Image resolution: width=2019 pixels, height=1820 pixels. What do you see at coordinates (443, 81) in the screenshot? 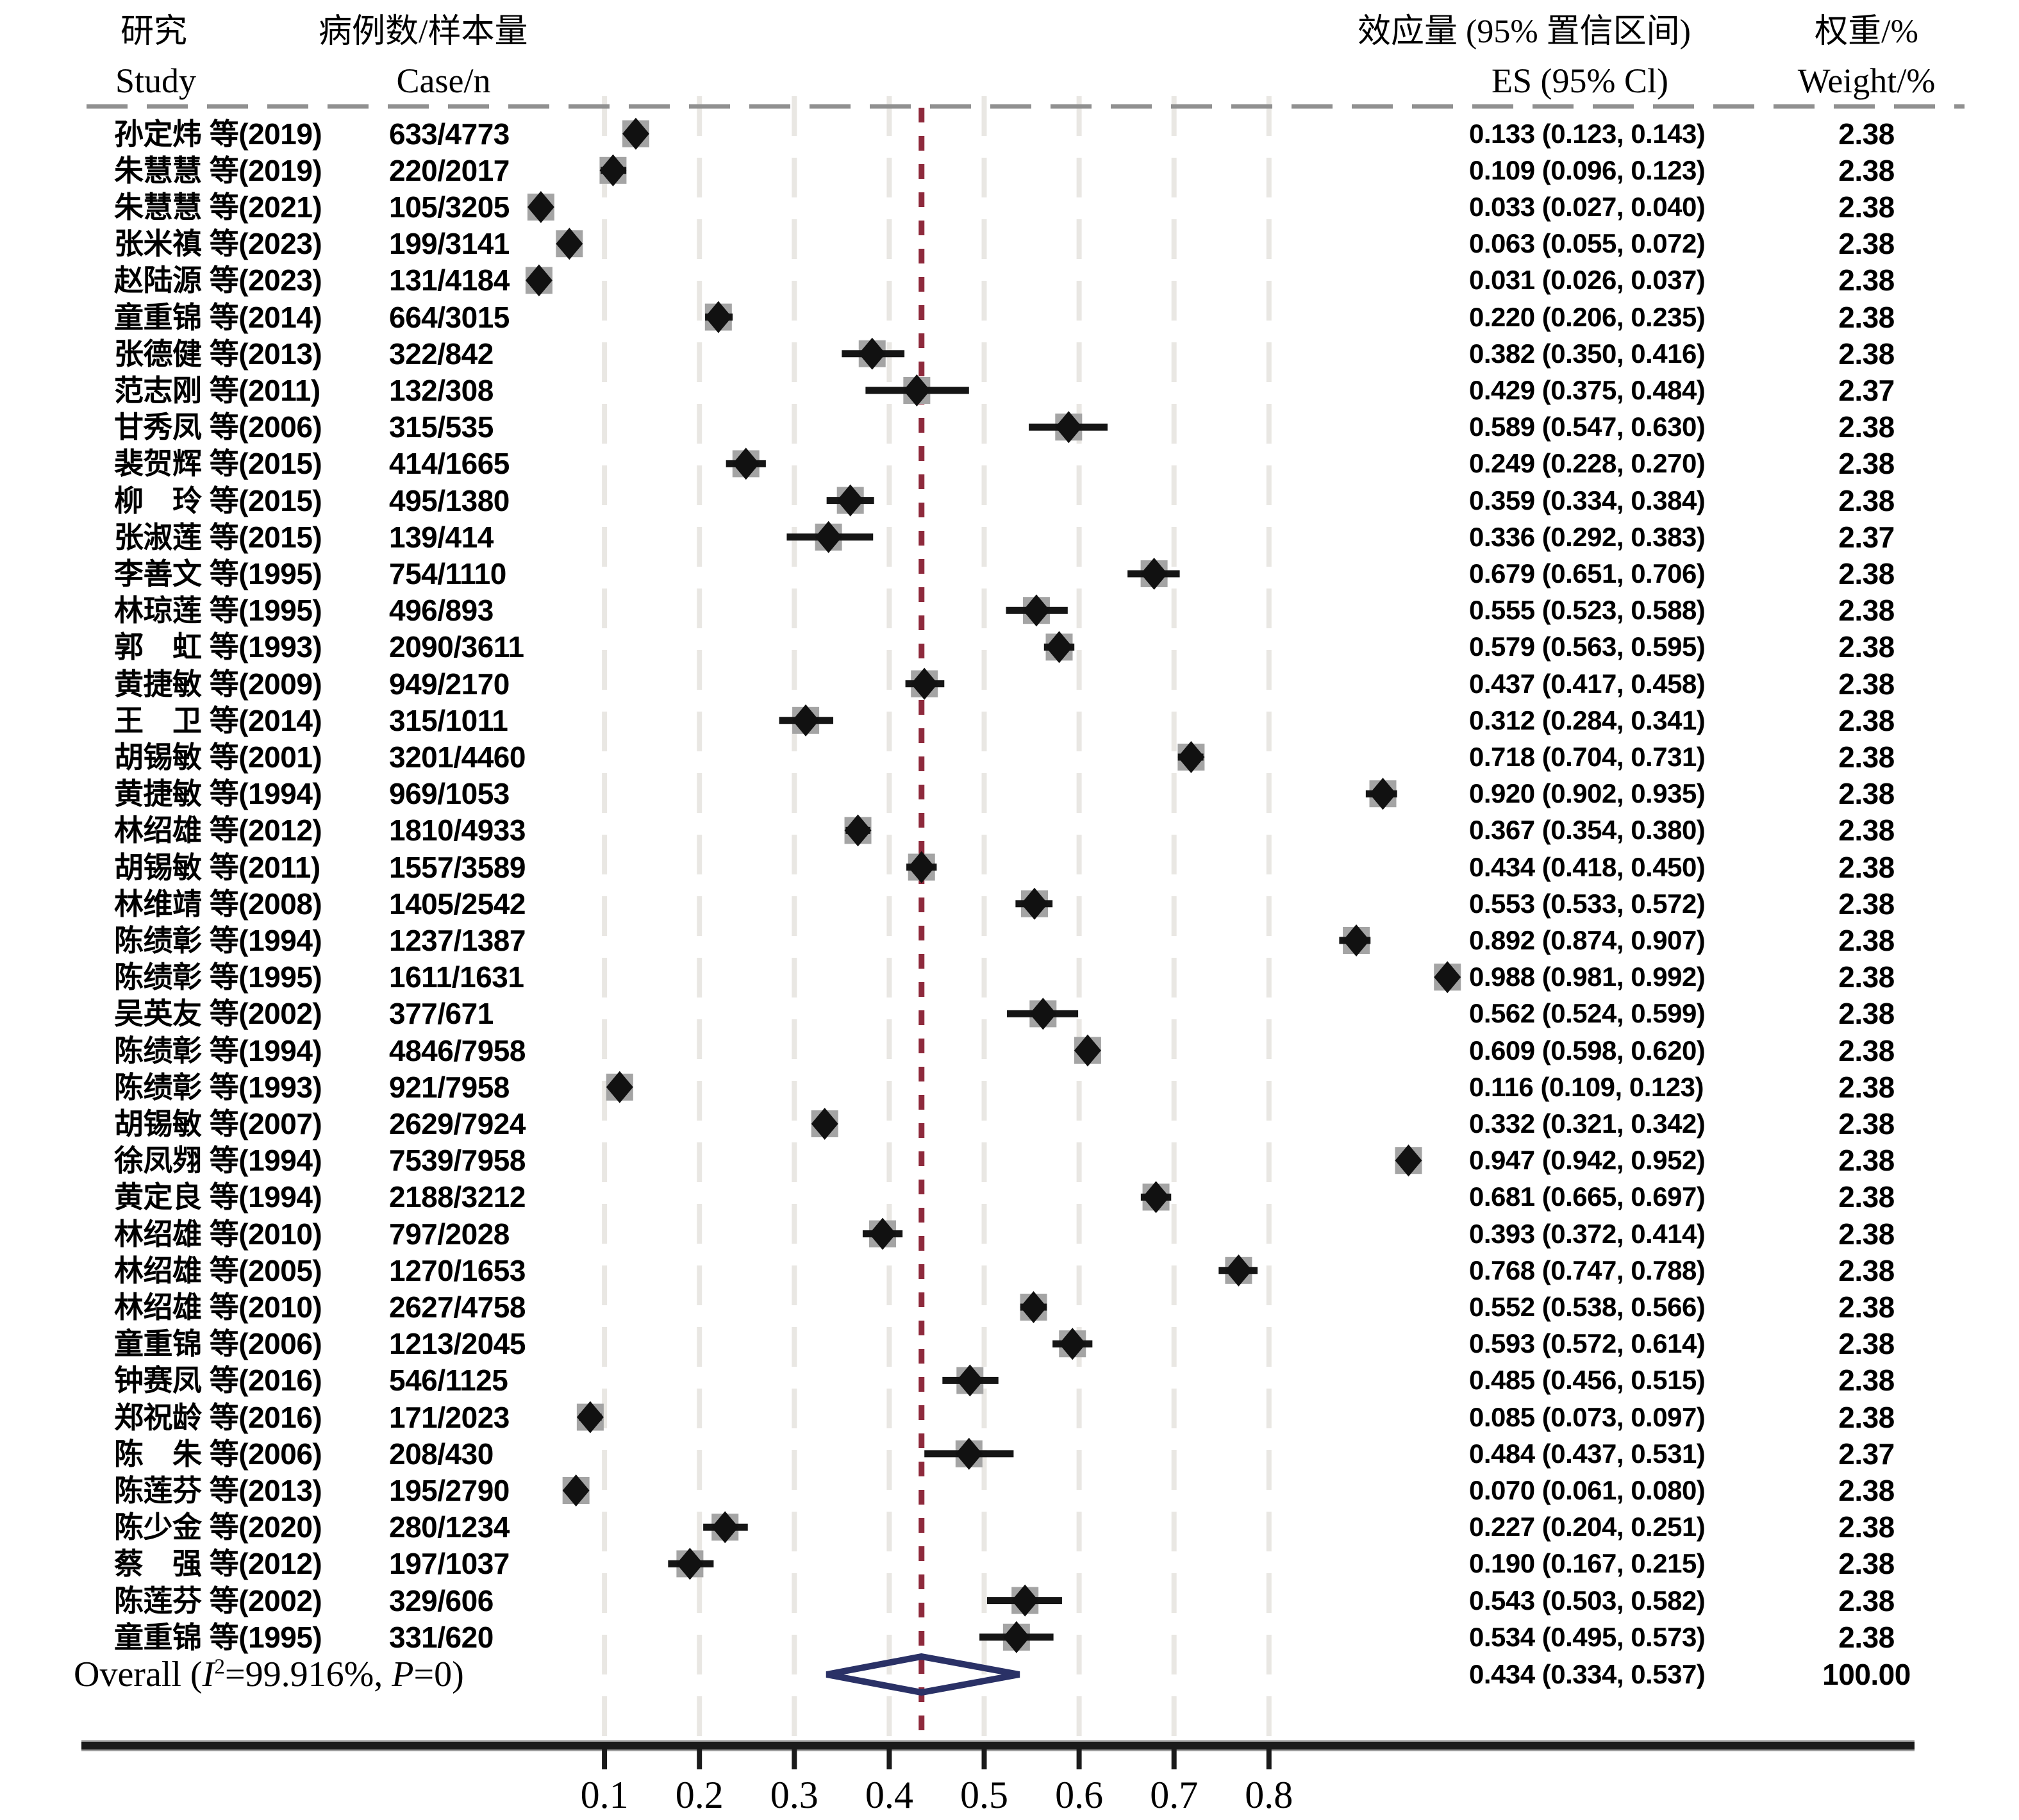
I see `header-case-en: Case/n` at bounding box center [443, 81].